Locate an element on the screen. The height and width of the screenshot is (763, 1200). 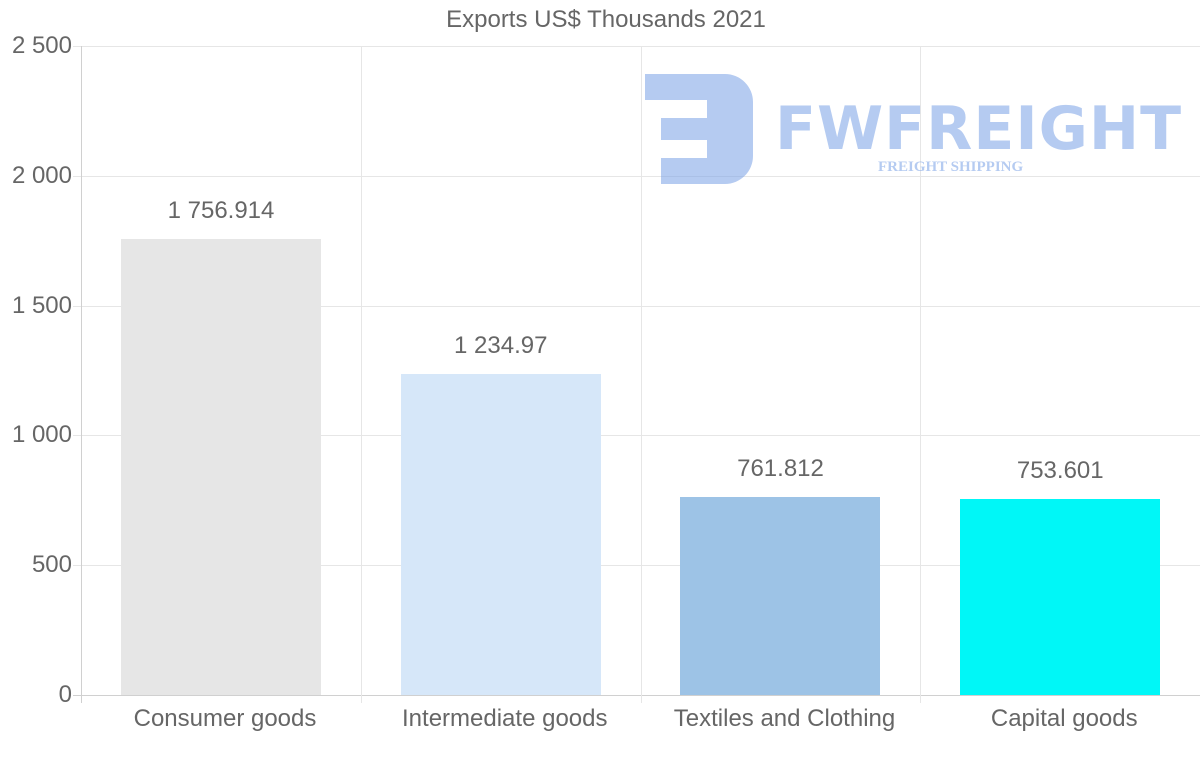
chart-title: Exports US$ Thousands 2021 is located at coordinates (606, 19).